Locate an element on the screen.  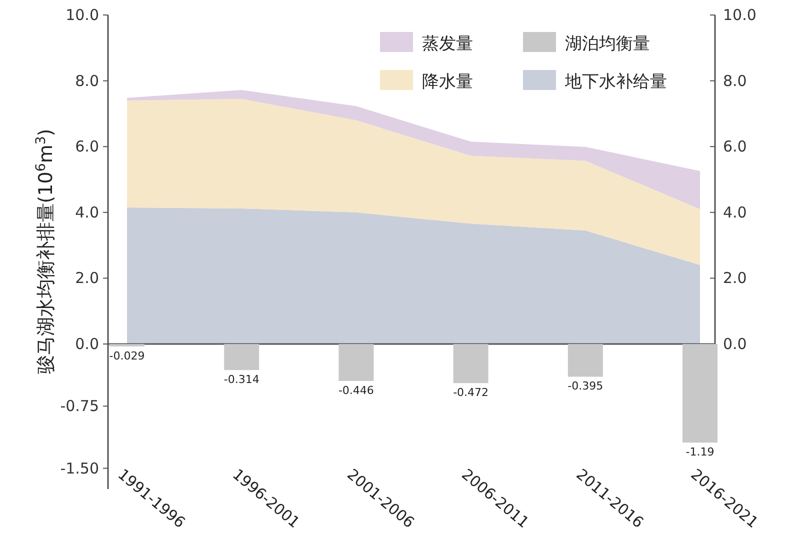
y2-tick-label: 6.0 is located at coordinates (735, 147).